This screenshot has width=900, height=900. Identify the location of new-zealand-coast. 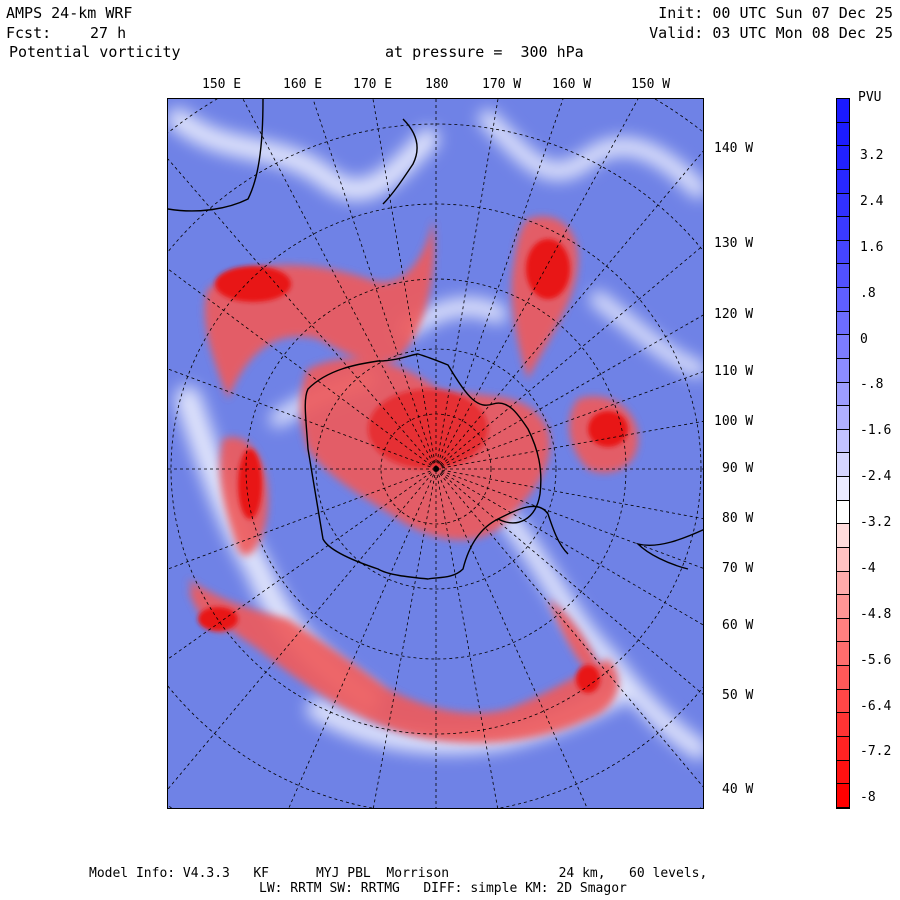
(400, 161).